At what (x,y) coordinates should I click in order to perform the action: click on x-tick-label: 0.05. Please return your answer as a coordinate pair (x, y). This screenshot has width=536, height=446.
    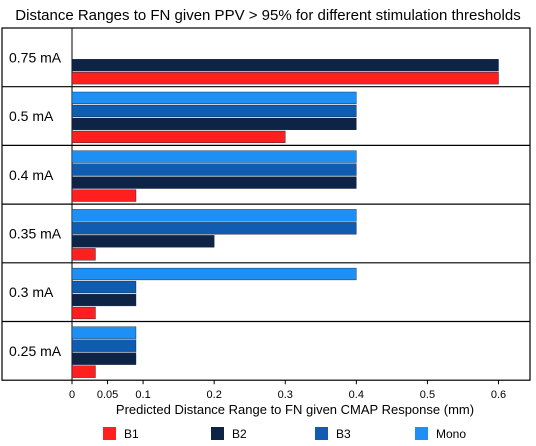
    Looking at the image, I should click on (107, 395).